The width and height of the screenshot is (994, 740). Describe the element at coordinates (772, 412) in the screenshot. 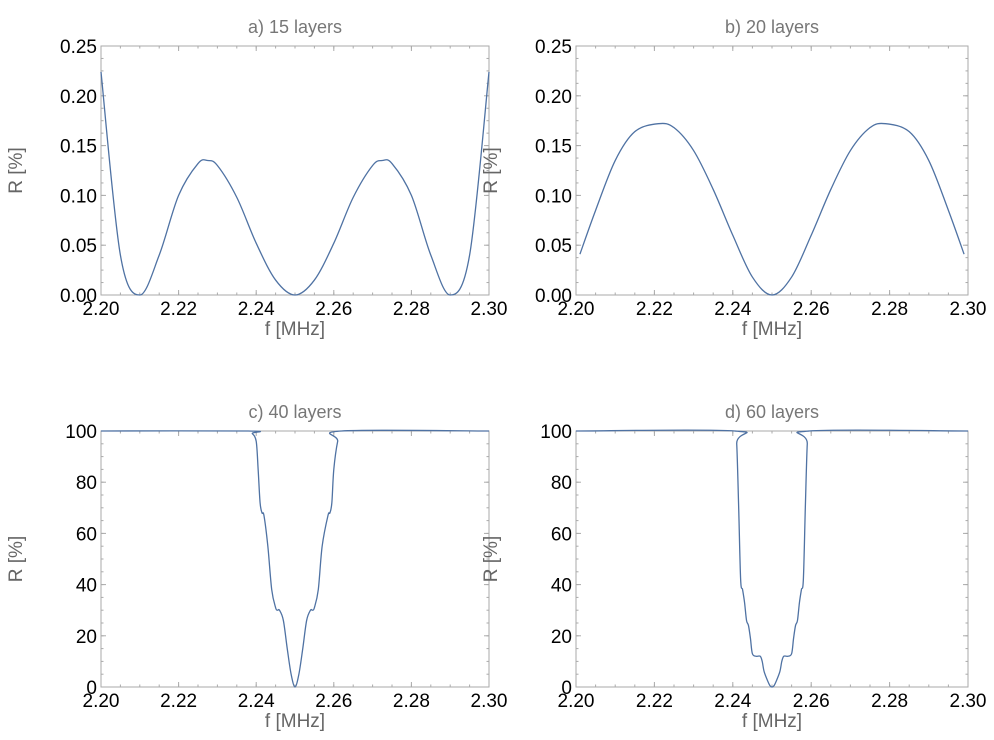

I see `panel-title: d) 60 layers` at that location.